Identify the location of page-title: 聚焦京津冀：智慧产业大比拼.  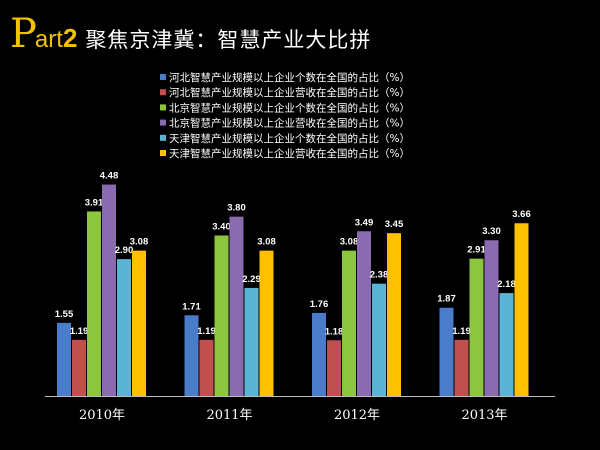
(228, 40).